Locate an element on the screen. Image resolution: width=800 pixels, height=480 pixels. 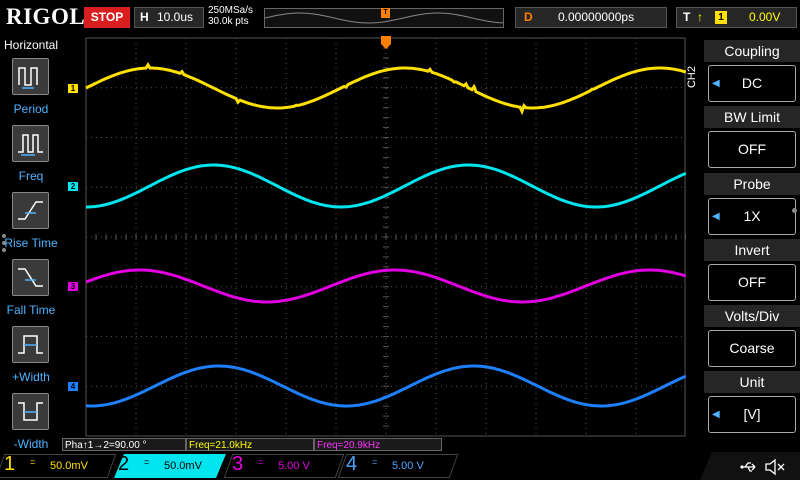
bw-limit-value: OFF is located at coordinates (752, 149).